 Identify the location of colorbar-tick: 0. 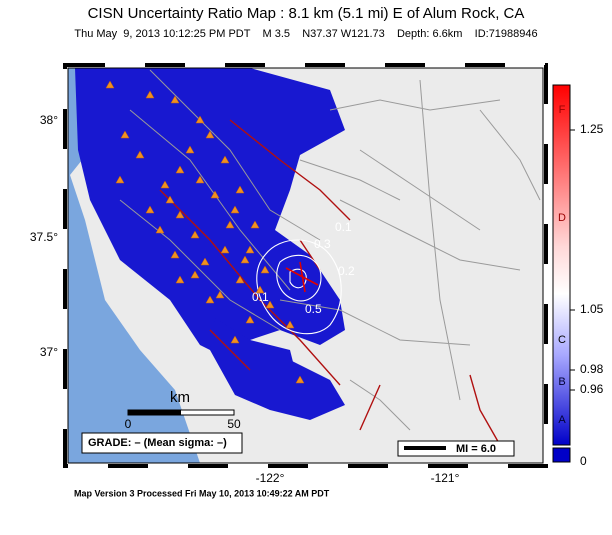
(583, 461).